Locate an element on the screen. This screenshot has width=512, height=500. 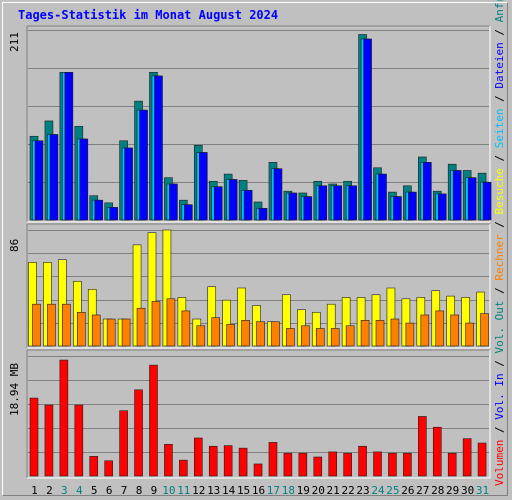
day-label: 2 is located at coordinates (49, 490).